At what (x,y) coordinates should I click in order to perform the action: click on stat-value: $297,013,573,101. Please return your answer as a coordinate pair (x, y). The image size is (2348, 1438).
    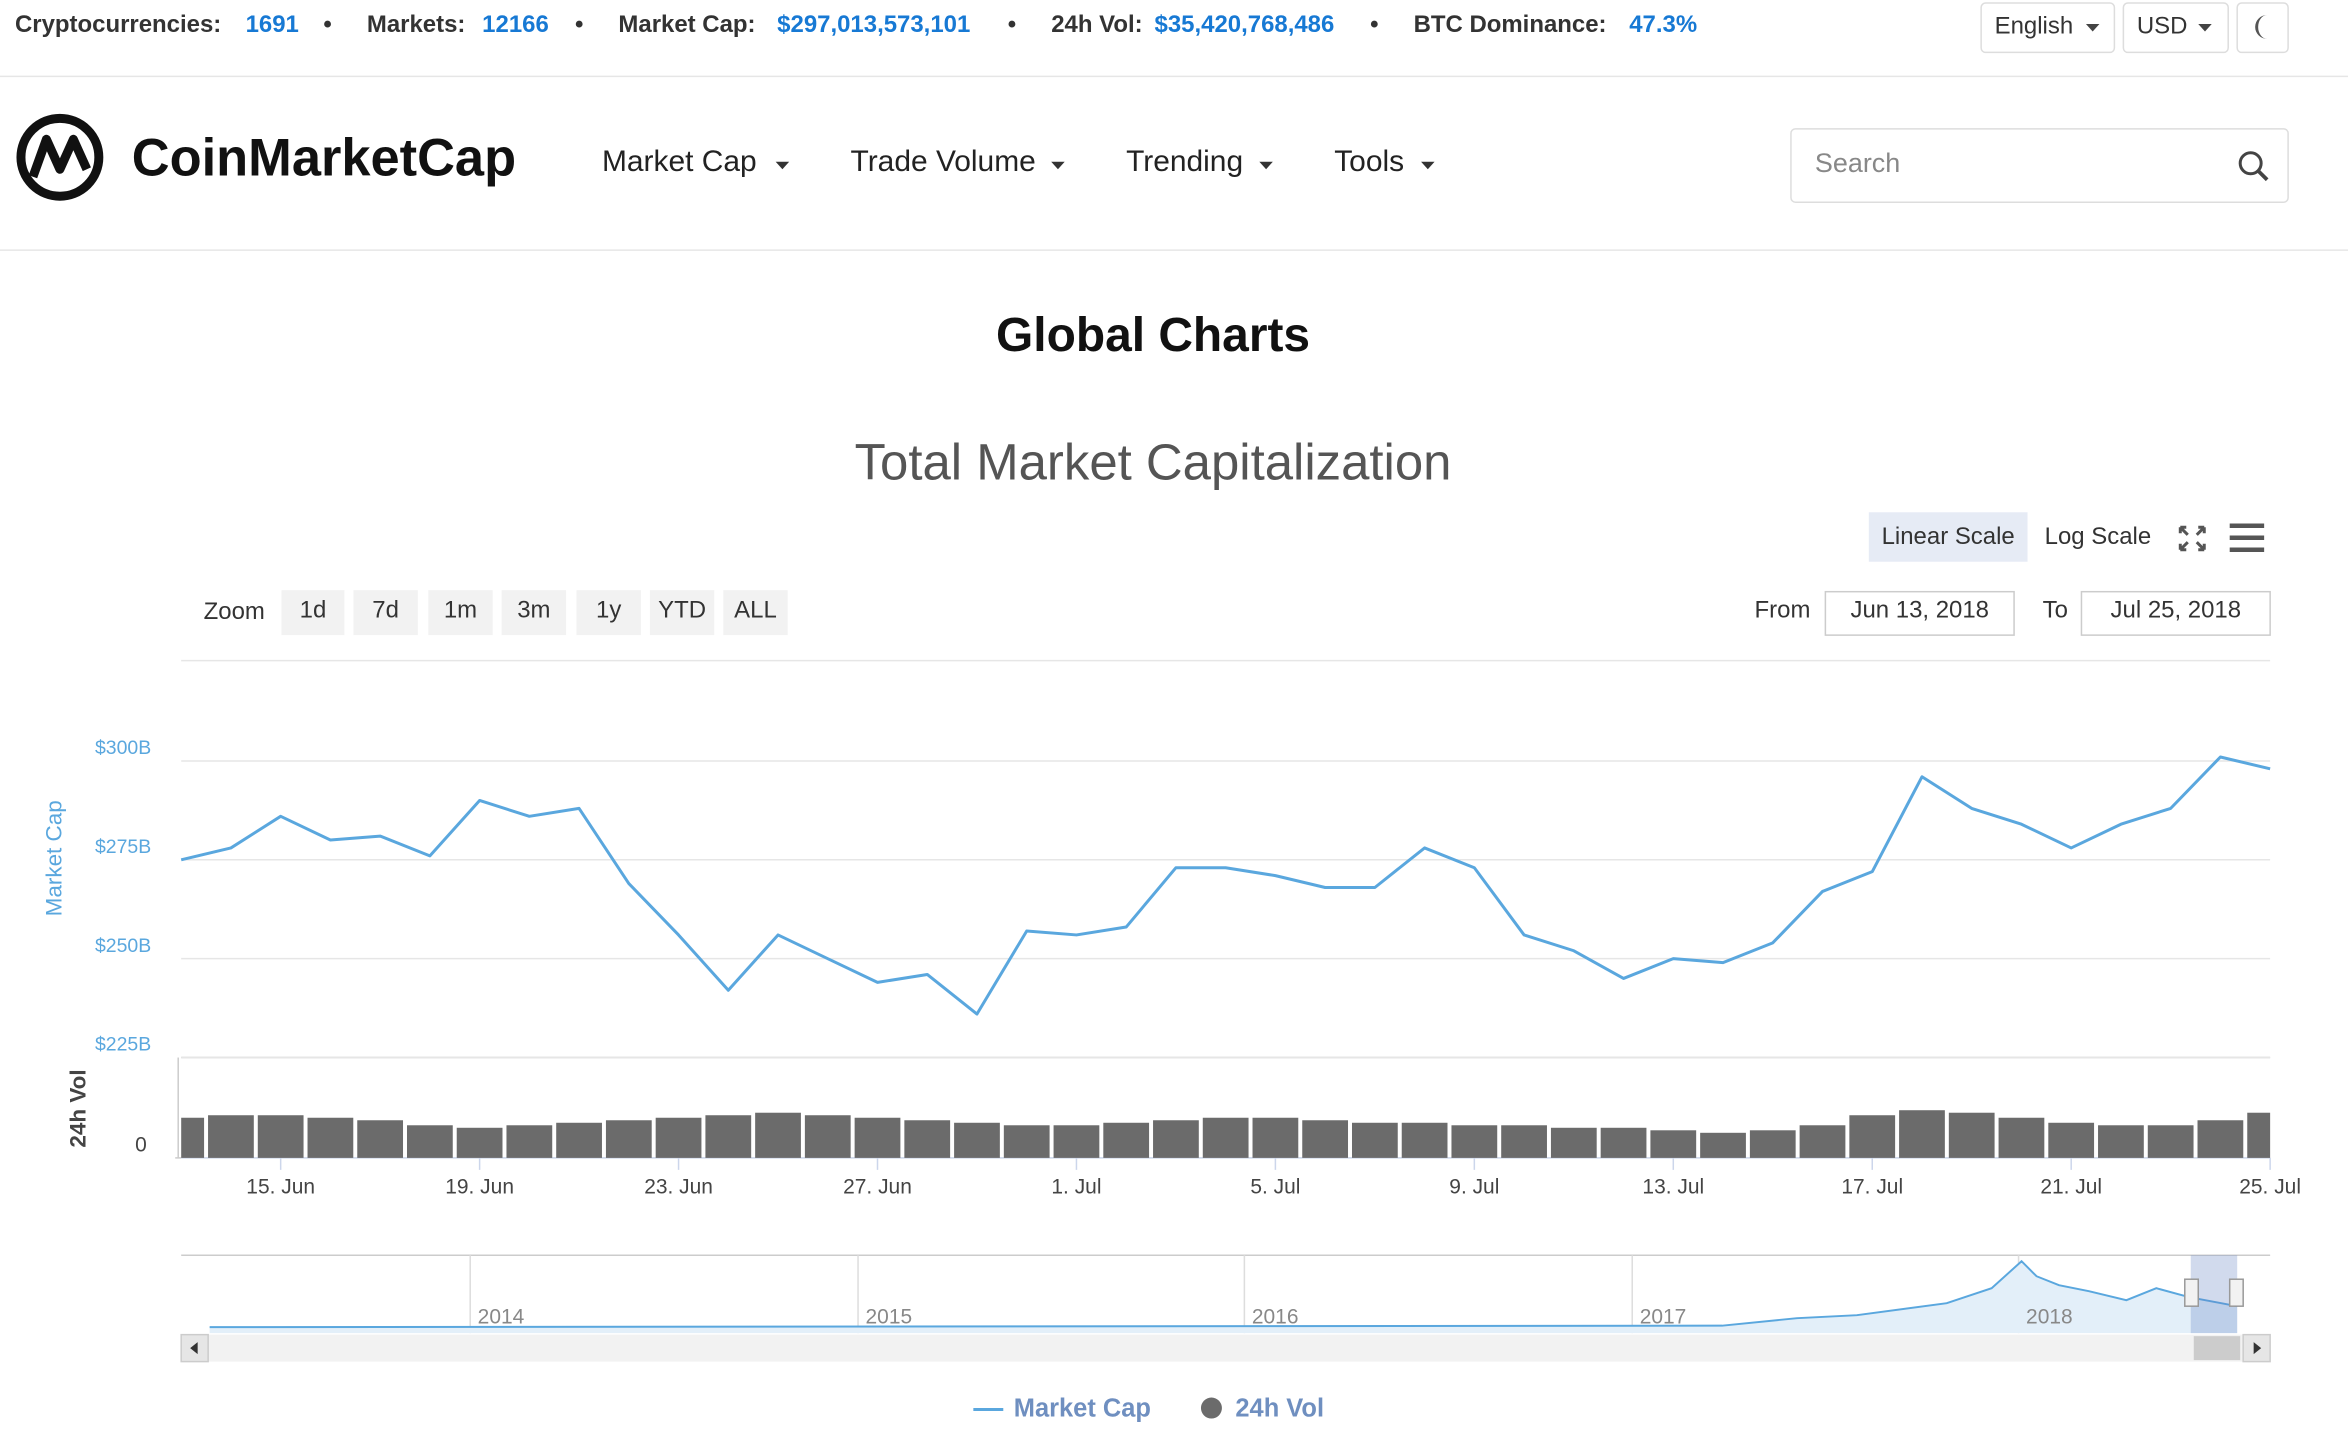
    Looking at the image, I should click on (873, 24).